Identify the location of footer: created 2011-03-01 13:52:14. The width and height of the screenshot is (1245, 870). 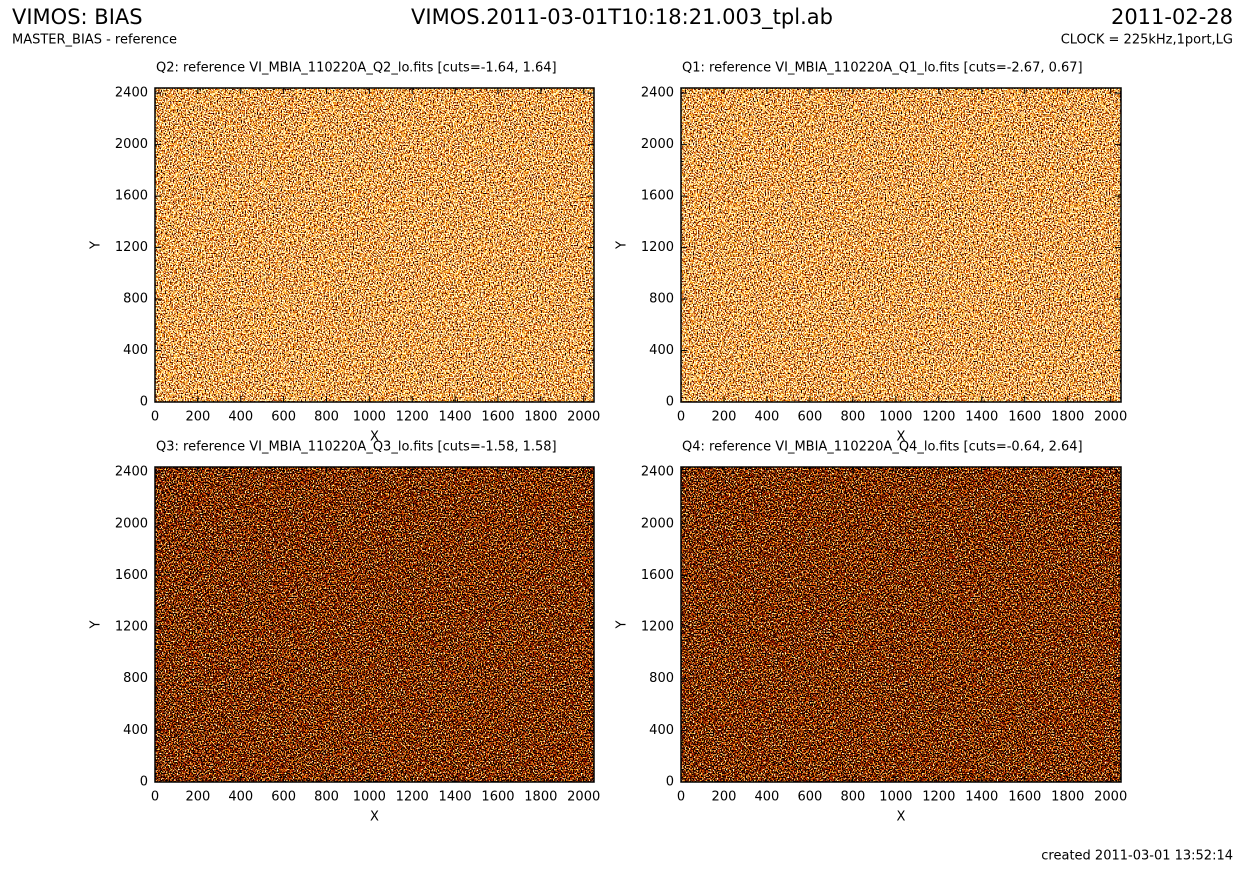
(1137, 856).